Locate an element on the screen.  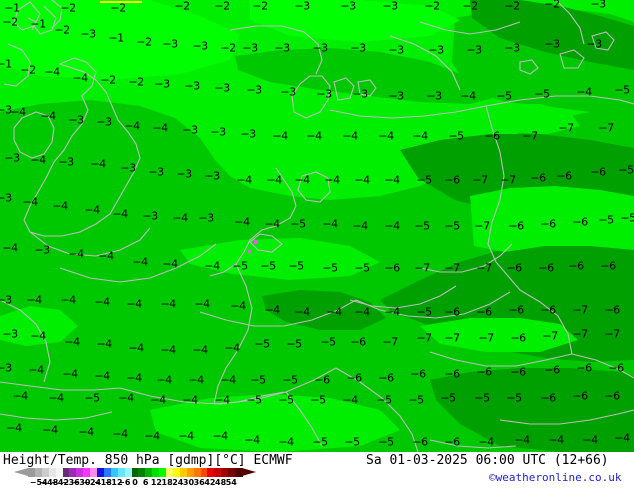
coastline-zeeland is located at coordinates (266, 243).